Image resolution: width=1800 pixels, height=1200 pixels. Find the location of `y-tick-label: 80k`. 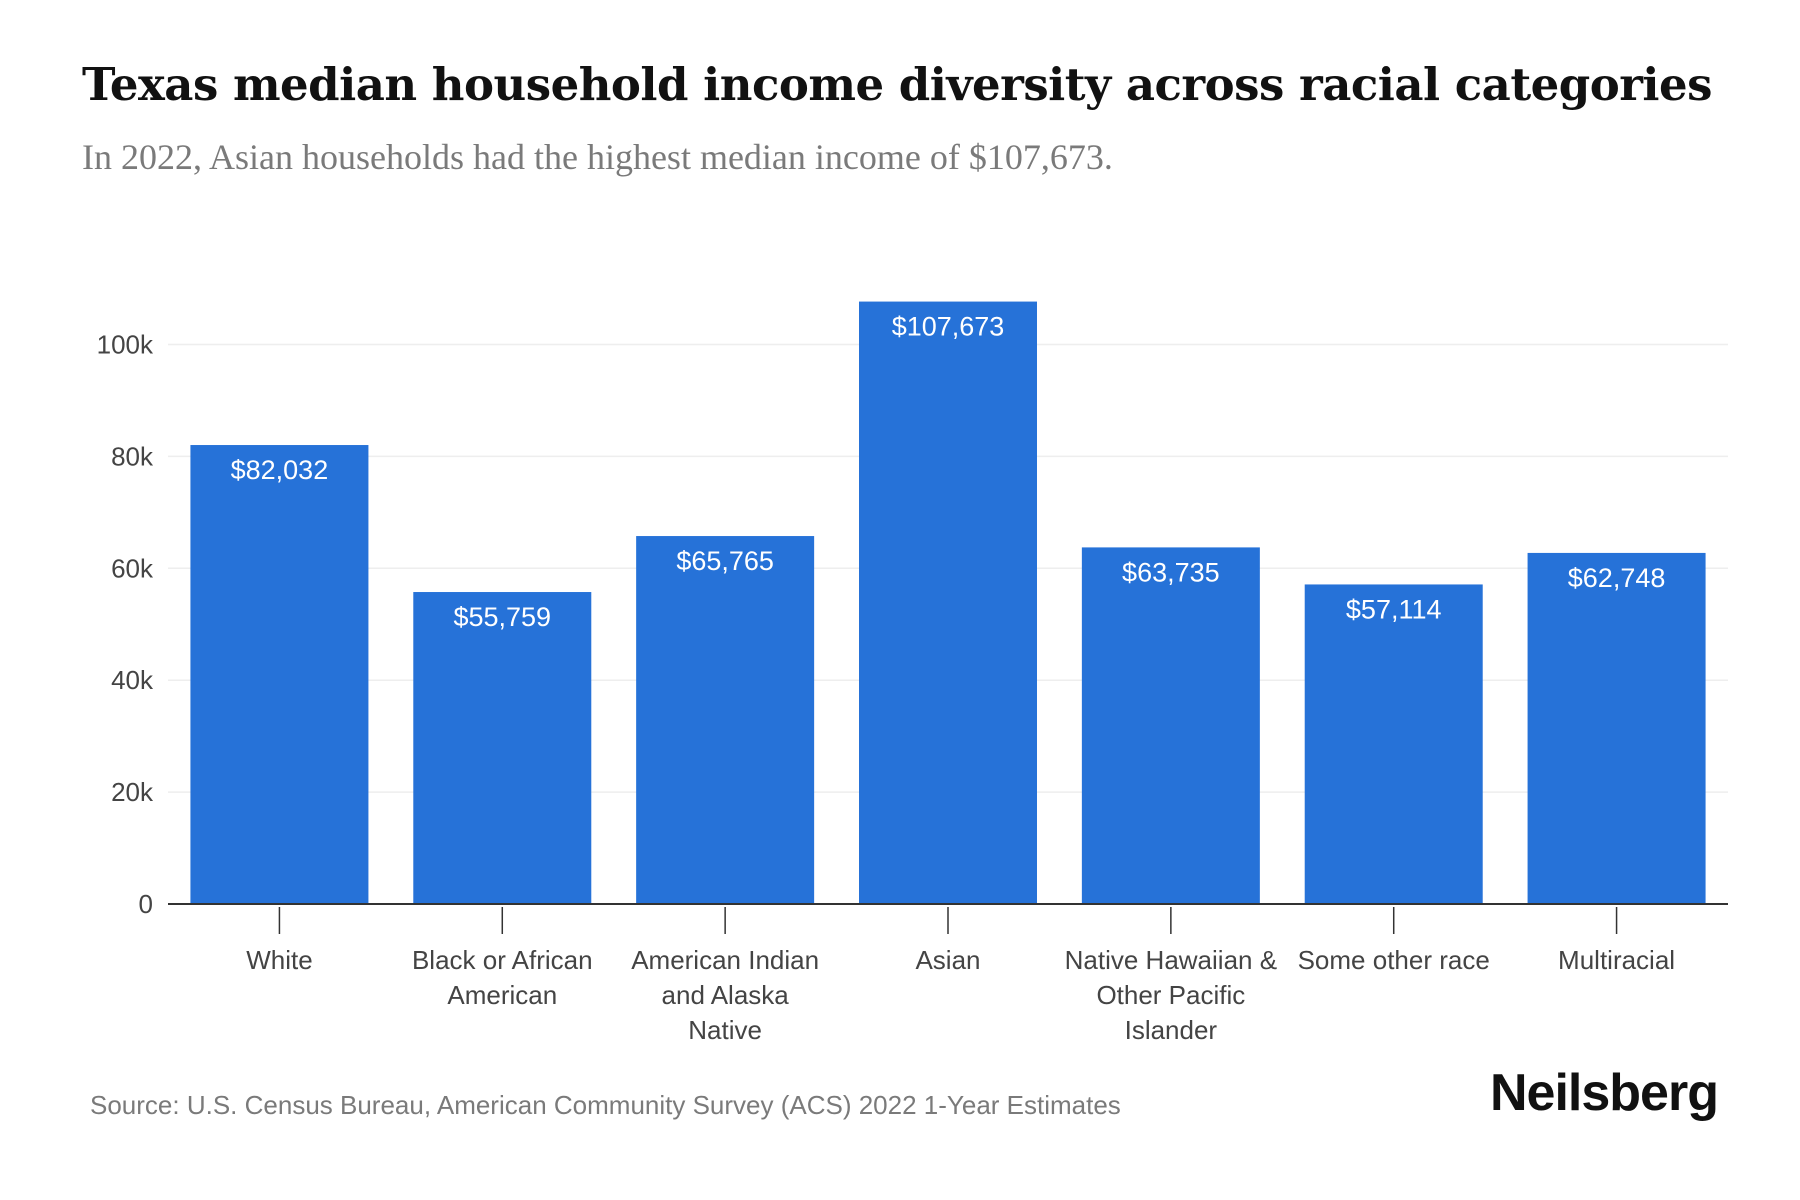

y-tick-label: 80k is located at coordinates (132, 456).